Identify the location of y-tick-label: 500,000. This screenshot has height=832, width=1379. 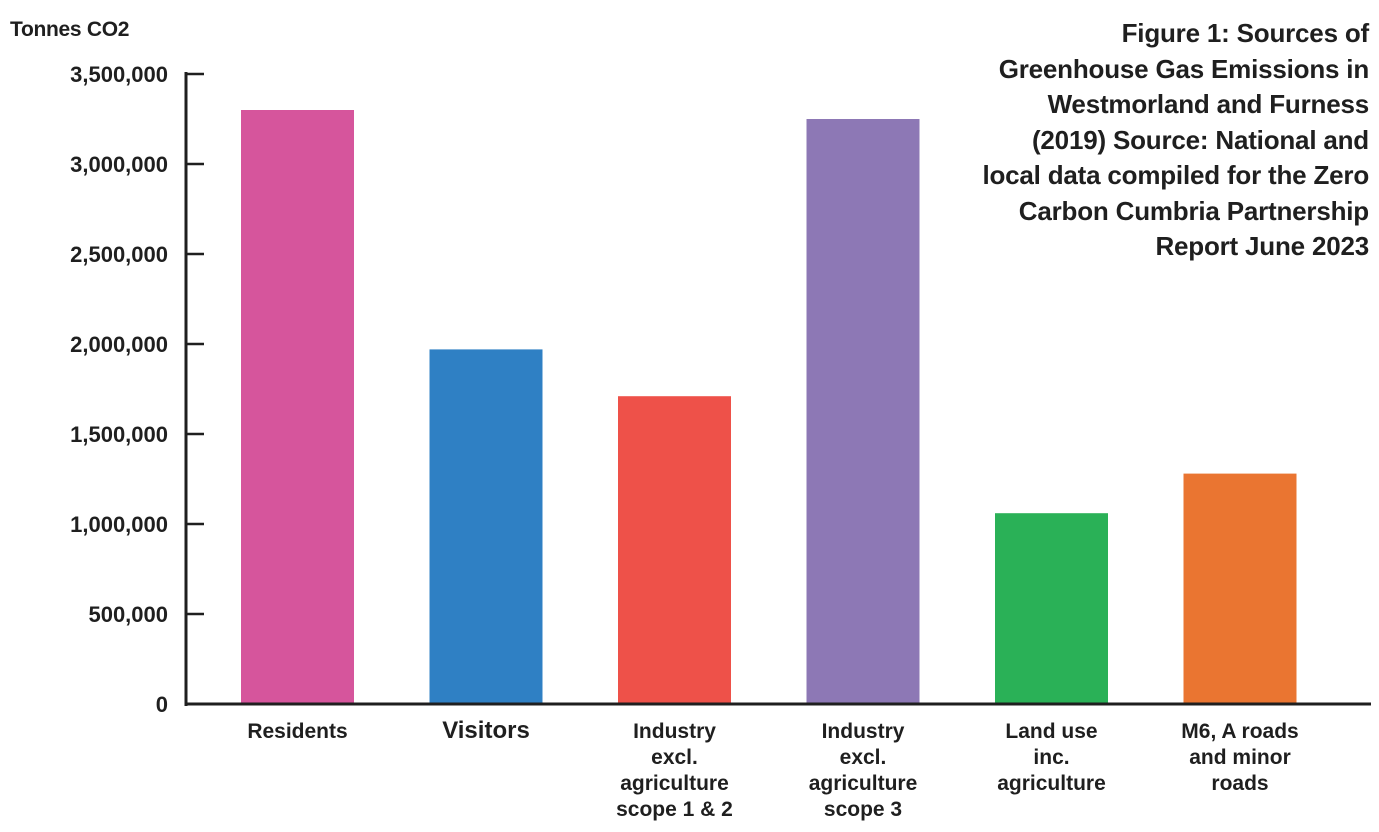
(128, 614).